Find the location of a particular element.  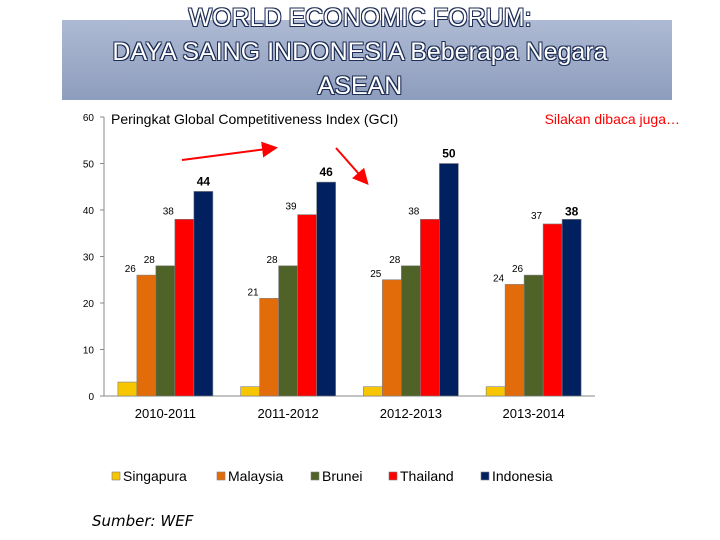

legend-label-indonesia: Indonesia is located at coordinates (522, 476).